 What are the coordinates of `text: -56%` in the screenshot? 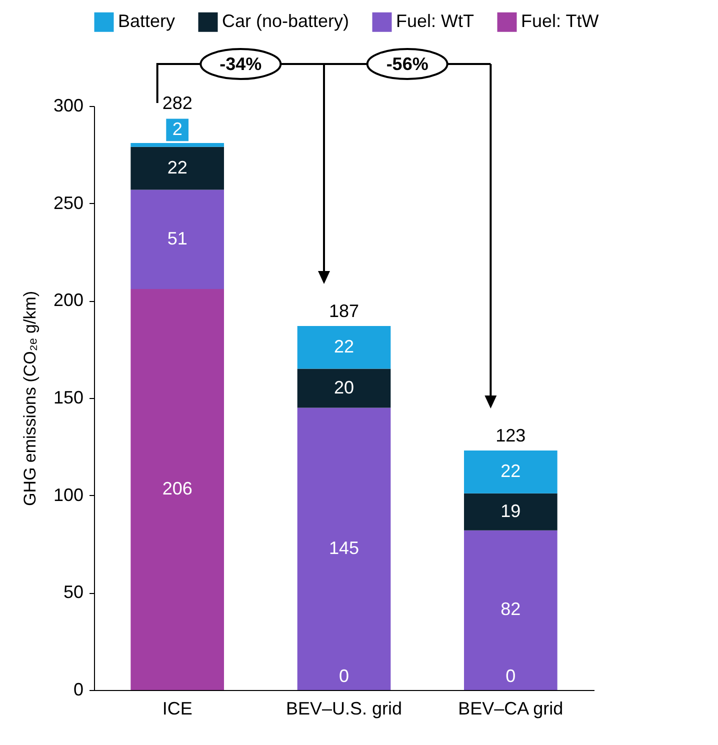 It's located at (407, 64).